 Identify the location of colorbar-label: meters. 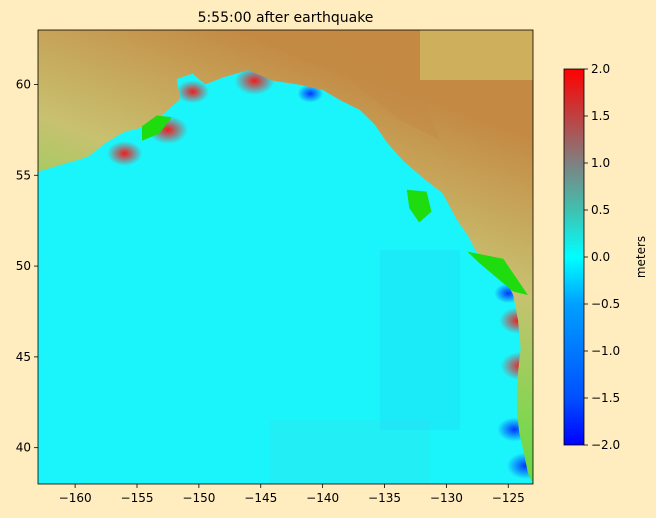
(641, 257).